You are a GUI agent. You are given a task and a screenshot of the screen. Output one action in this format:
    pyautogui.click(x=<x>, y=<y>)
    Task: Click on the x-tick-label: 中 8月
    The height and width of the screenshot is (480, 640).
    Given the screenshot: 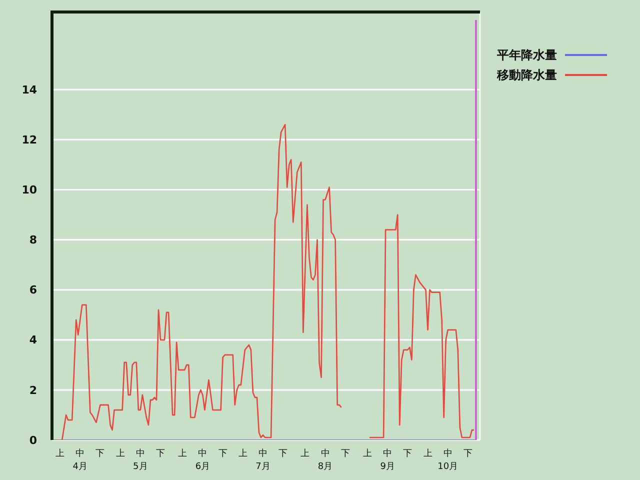 What is the action you would take?
    pyautogui.click(x=325, y=460)
    